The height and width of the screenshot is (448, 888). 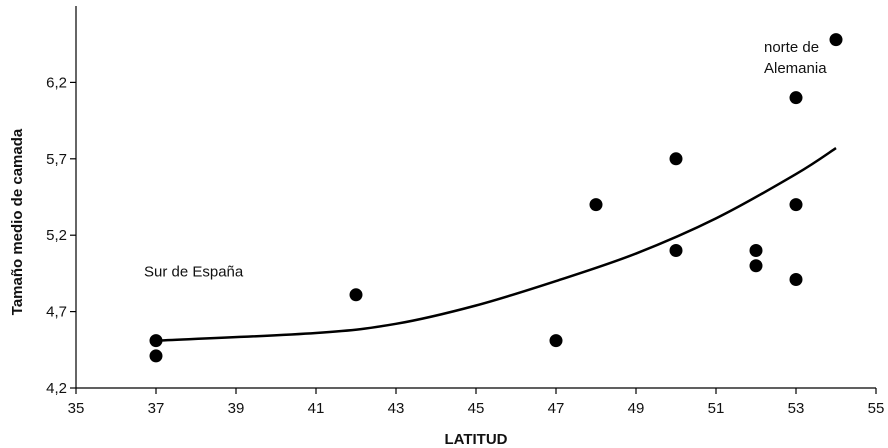 What do you see at coordinates (396, 408) in the screenshot?
I see `x-tick-label: 43` at bounding box center [396, 408].